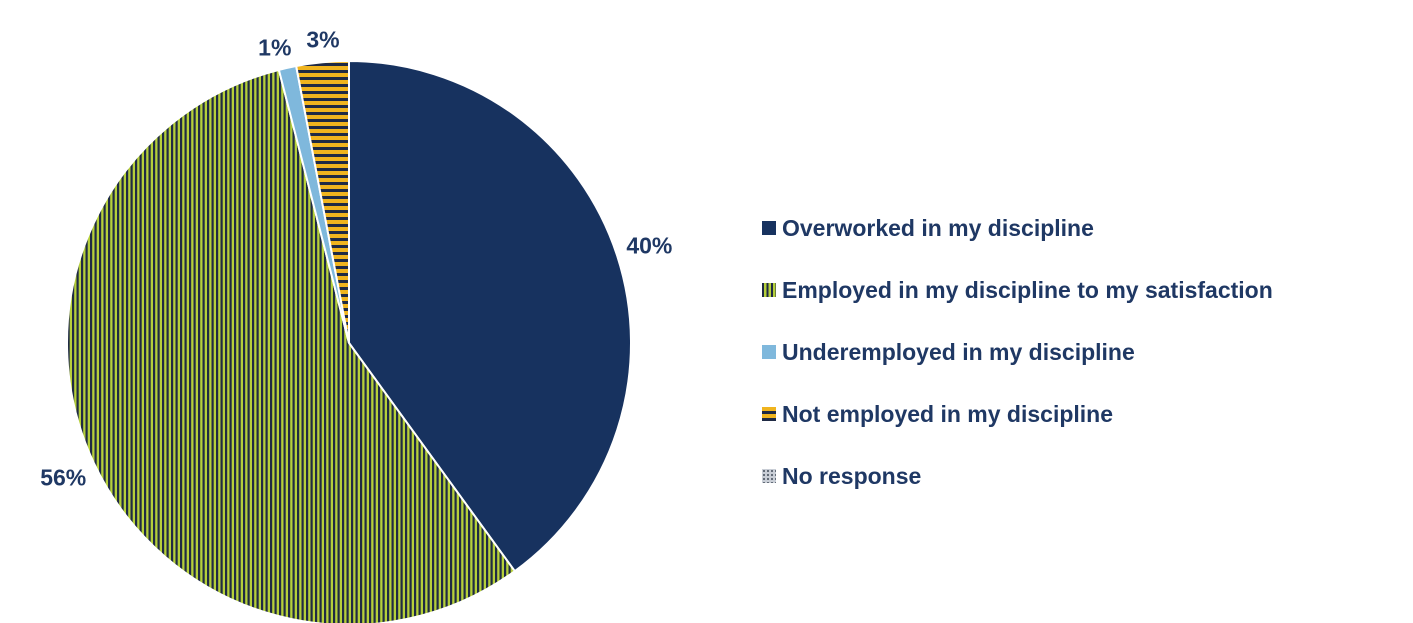 The height and width of the screenshot is (623, 1413). What do you see at coordinates (322, 201) in the screenshot?
I see `pie-slice-not-employed-in-my-discipline` at bounding box center [322, 201].